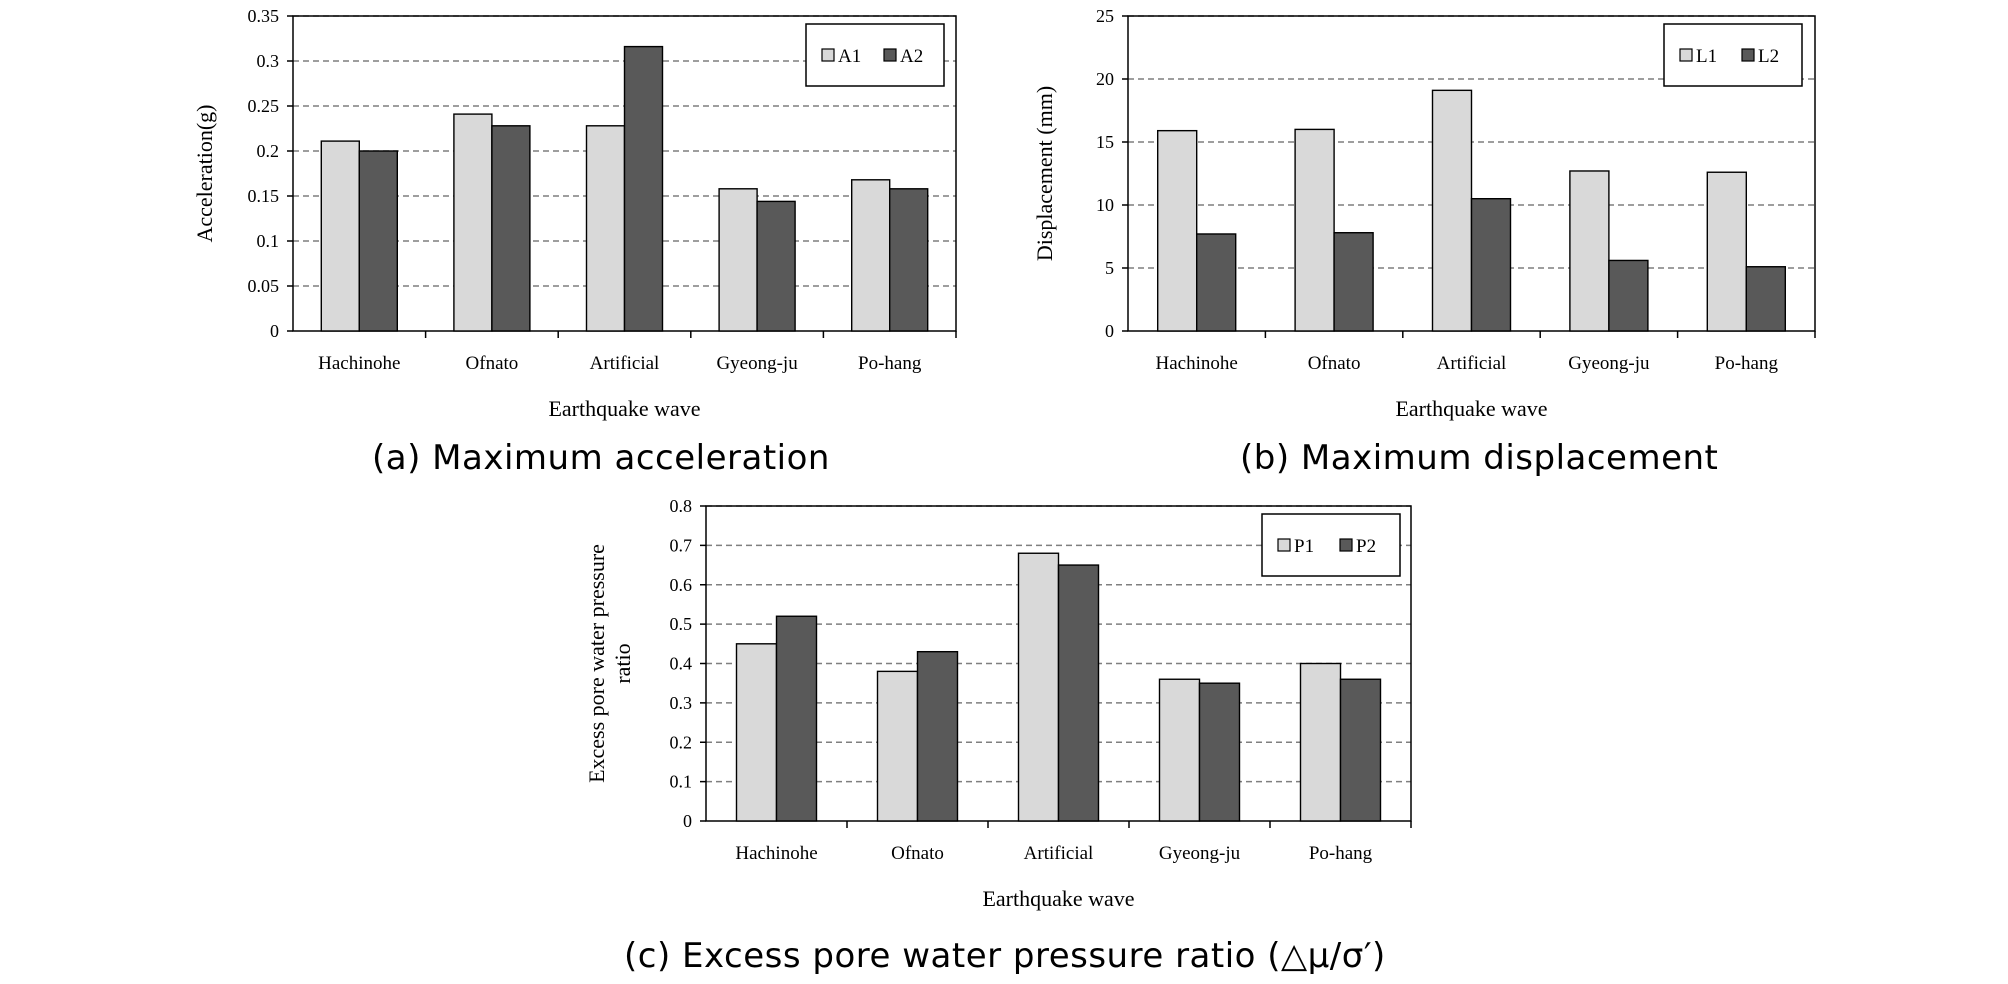 The image size is (2008, 984). What do you see at coordinates (1304, 546) in the screenshot?
I see `legend-label-p1: P1` at bounding box center [1304, 546].